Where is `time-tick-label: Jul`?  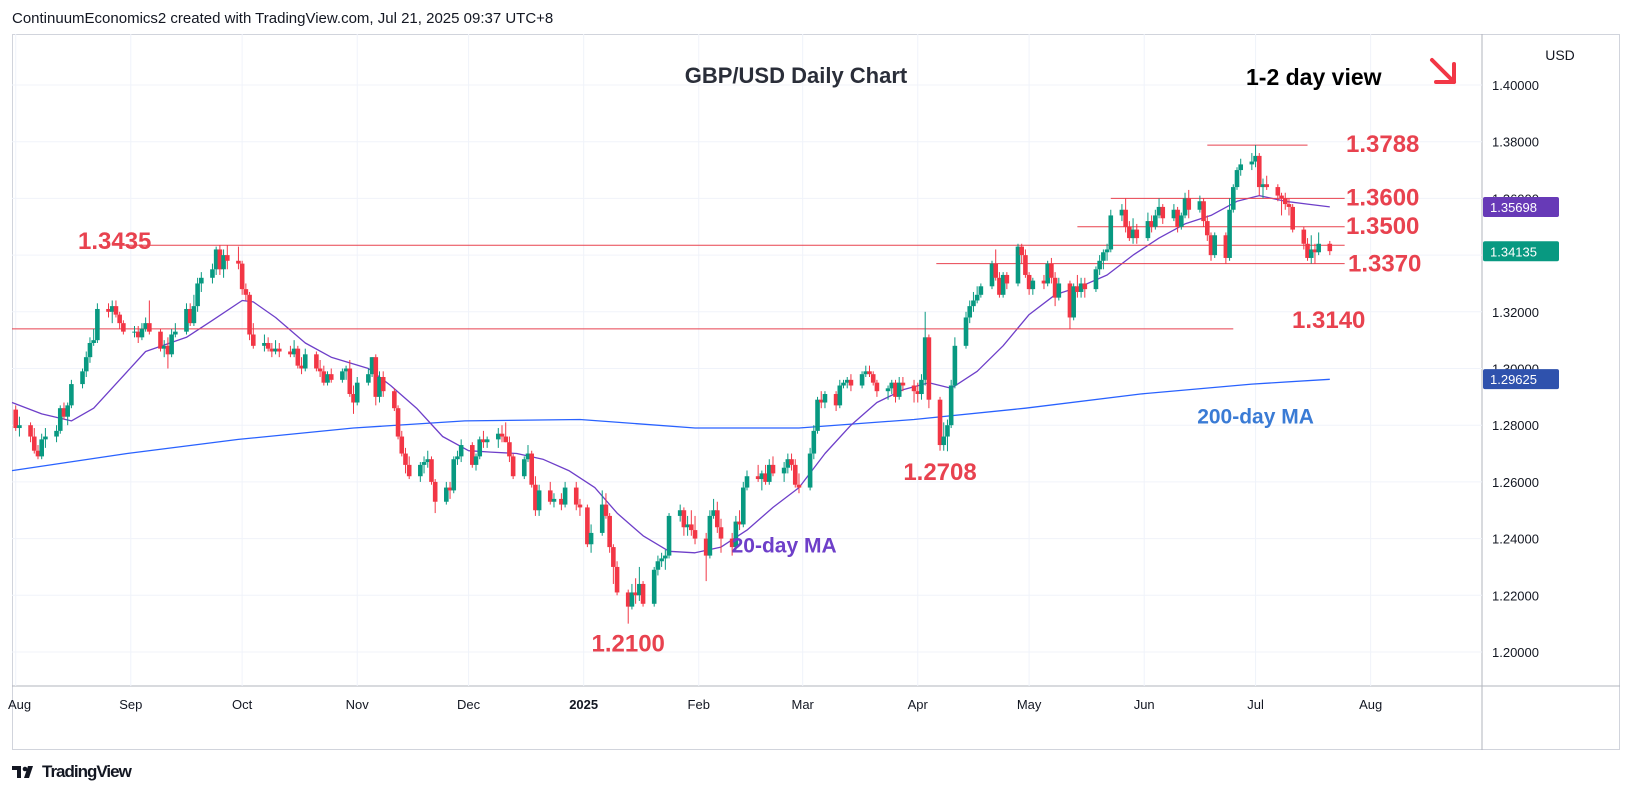
time-tick-label: Jul is located at coordinates (1255, 704).